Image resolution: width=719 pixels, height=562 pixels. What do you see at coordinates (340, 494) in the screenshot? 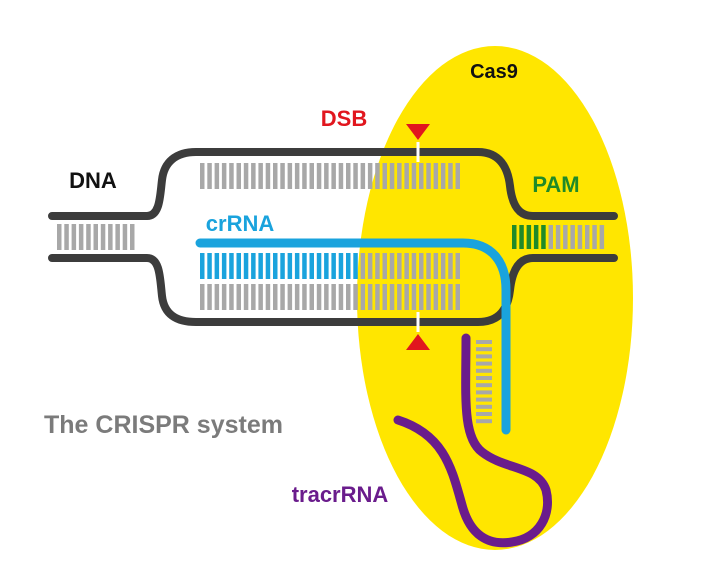
I see `tracrrna-label: tracrRNA` at bounding box center [340, 494].